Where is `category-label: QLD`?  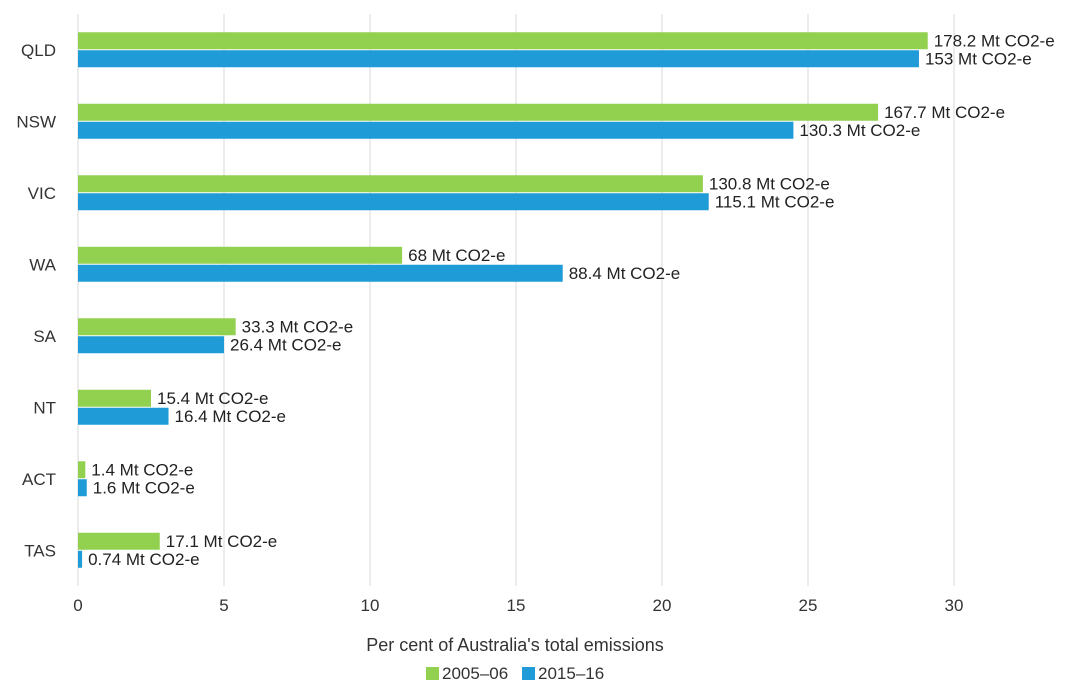
category-label: QLD is located at coordinates (38, 50).